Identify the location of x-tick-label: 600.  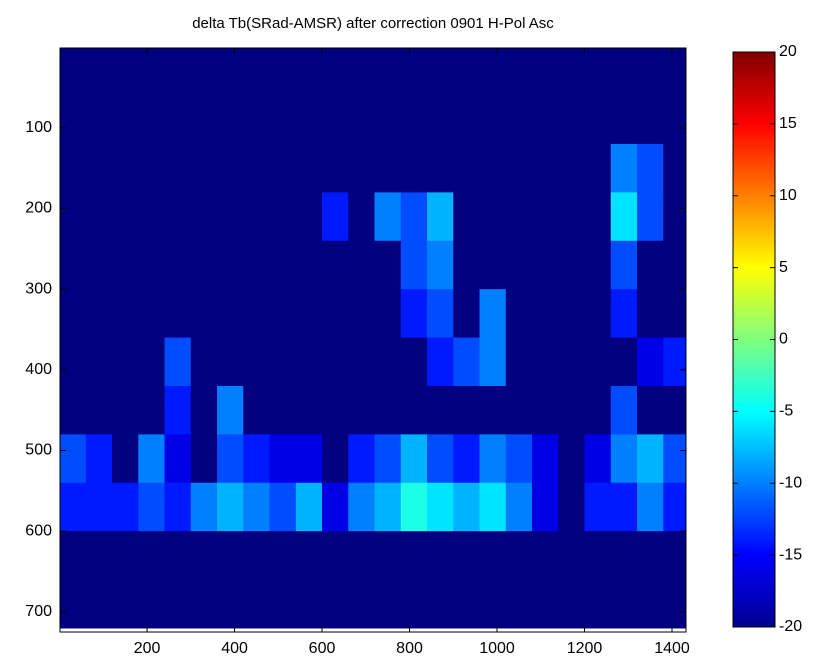
(322, 648).